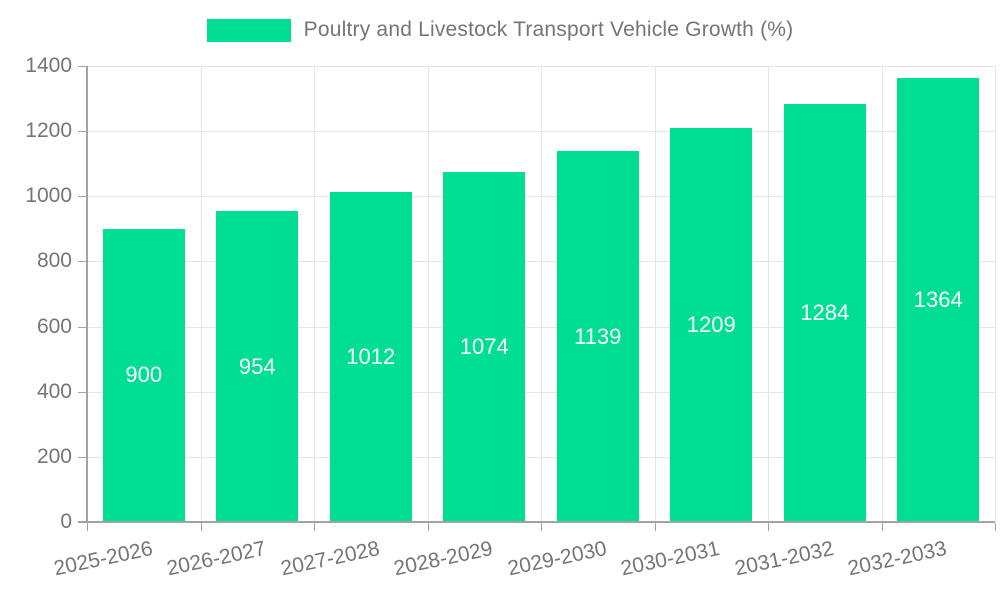  Describe the element at coordinates (48, 65) in the screenshot. I see `y-axis-tick-label: 1400` at that location.